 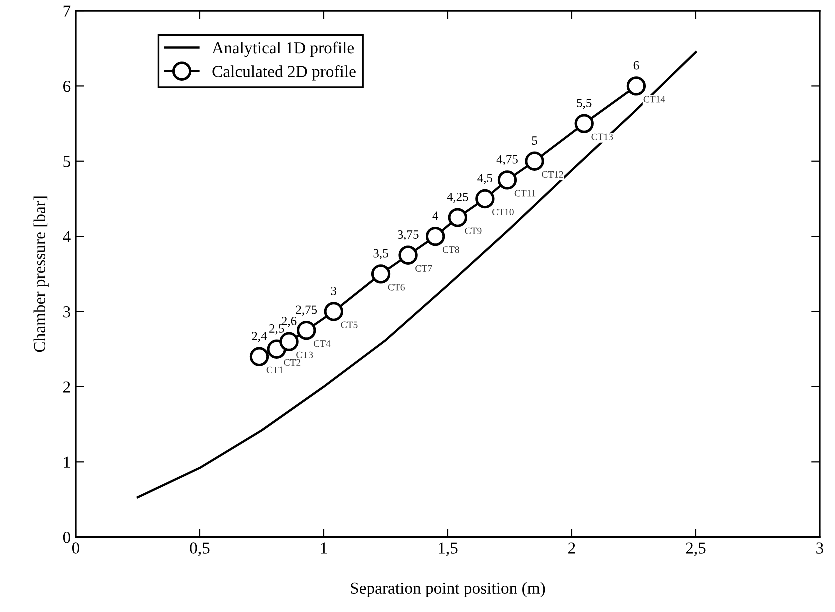 I want to click on data-label: 2,6, so click(x=289, y=322).